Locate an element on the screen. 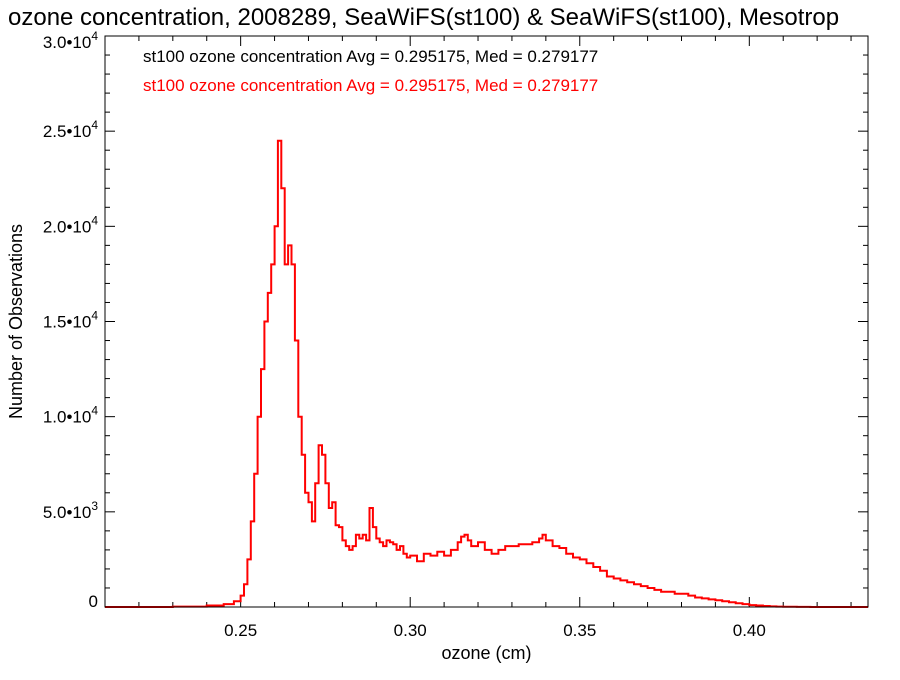 The image size is (900, 680). x-tick-label: 0.25 is located at coordinates (240, 630).